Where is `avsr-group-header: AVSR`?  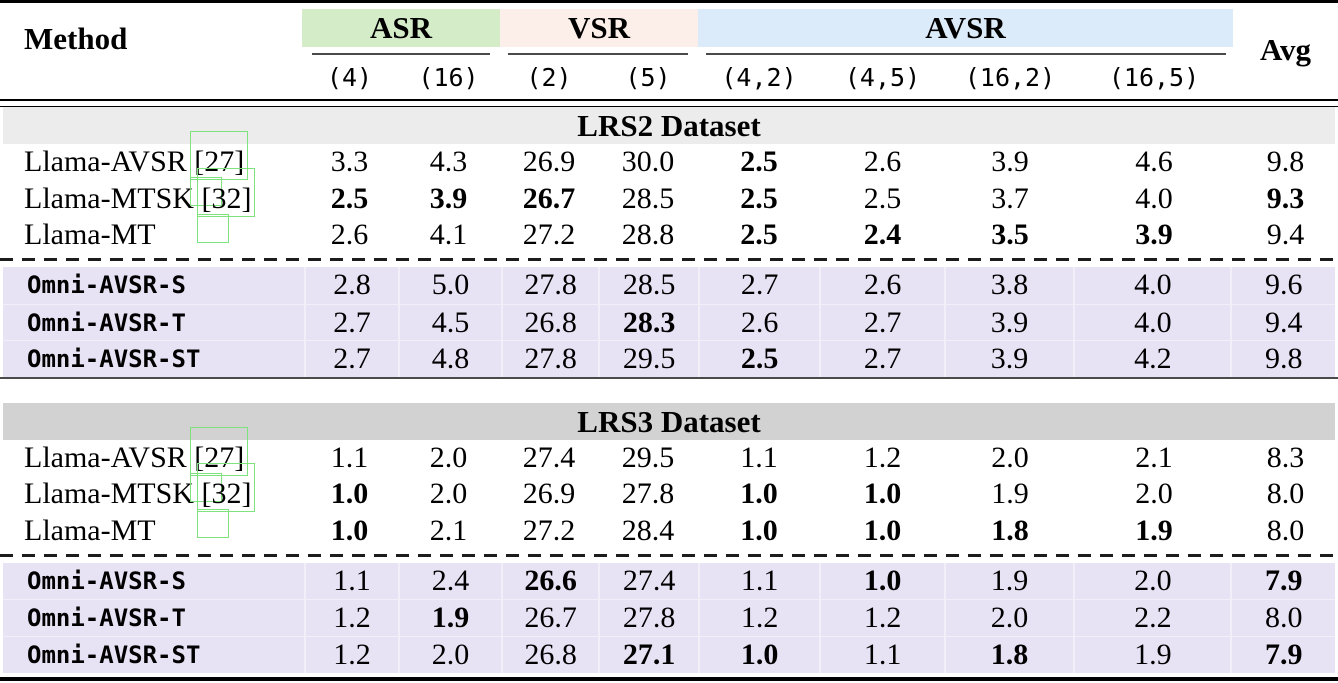
avsr-group-header: AVSR is located at coordinates (965, 28).